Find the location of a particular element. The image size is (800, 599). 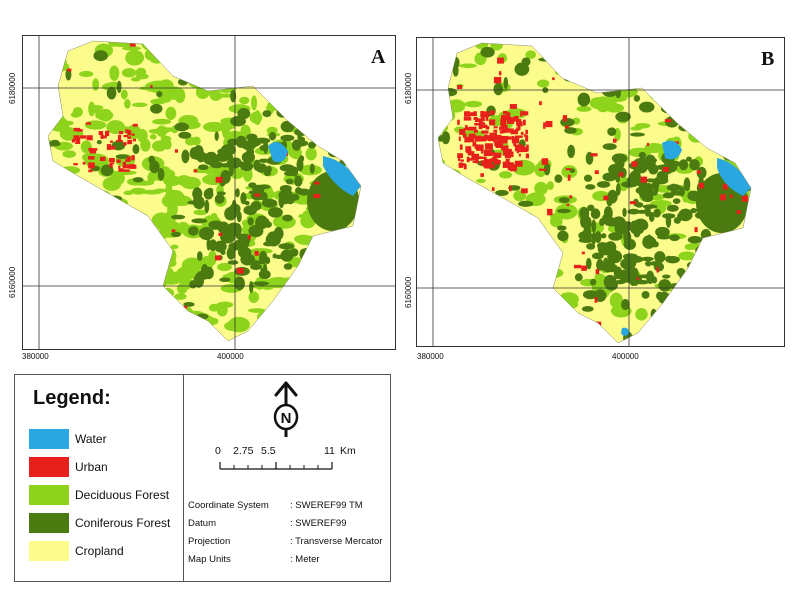

scale-tick-2: 5.5 is located at coordinates (268, 451).